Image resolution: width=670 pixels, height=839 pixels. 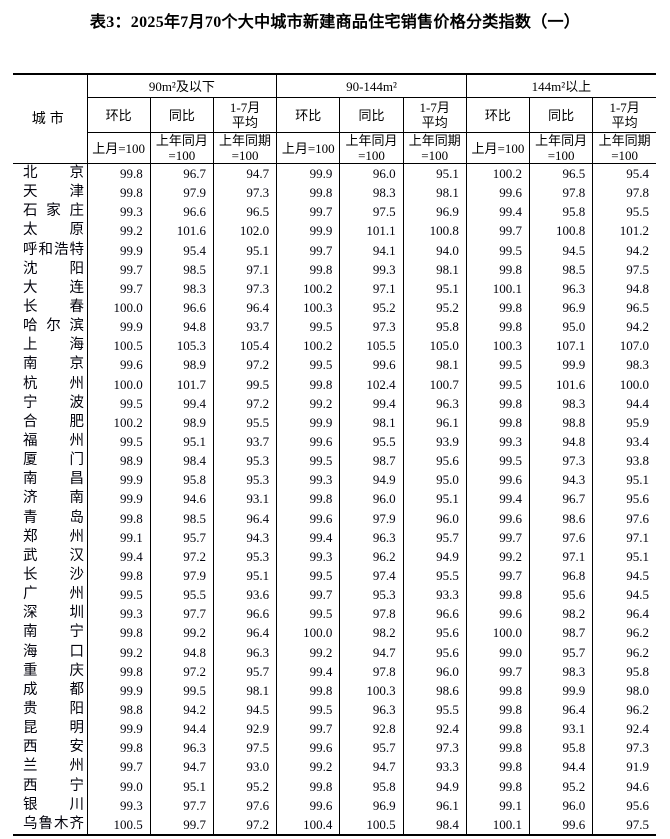 I want to click on base-header: 上年同期 =100, so click(x=245, y=148).